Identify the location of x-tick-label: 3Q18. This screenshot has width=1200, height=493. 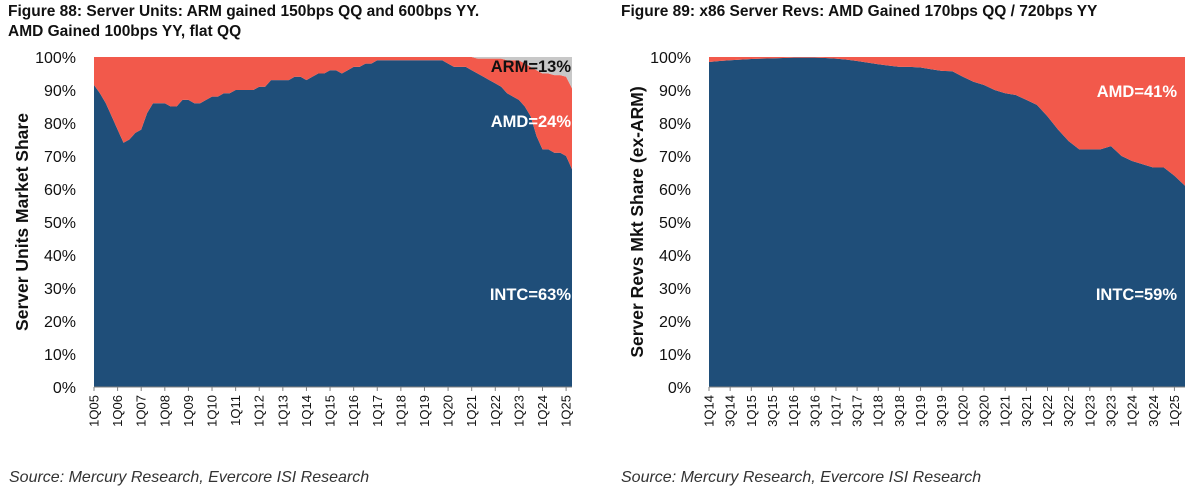
(899, 411).